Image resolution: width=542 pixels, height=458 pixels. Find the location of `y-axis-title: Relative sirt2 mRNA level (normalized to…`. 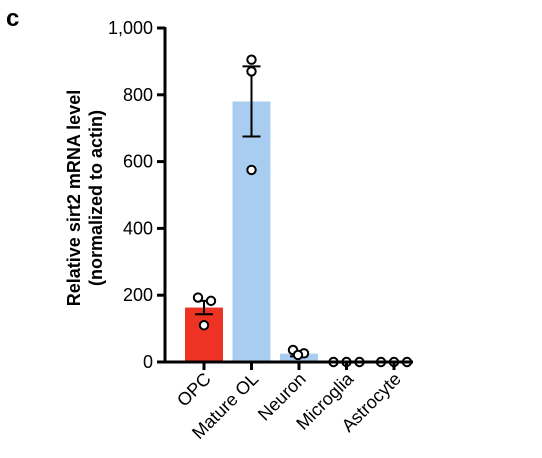

y-axis-title: Relative sirt2 mRNA level (normalized to… is located at coordinates (85, 198).